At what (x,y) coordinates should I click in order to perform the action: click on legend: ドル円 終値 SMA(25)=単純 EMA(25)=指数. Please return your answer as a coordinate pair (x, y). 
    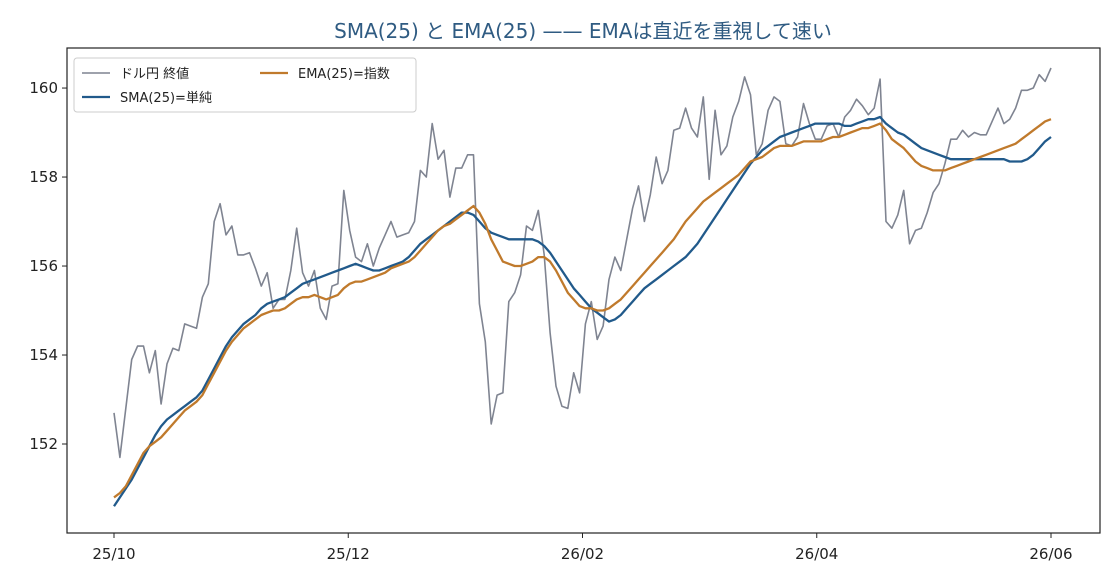
    Looking at the image, I should click on (245, 85).